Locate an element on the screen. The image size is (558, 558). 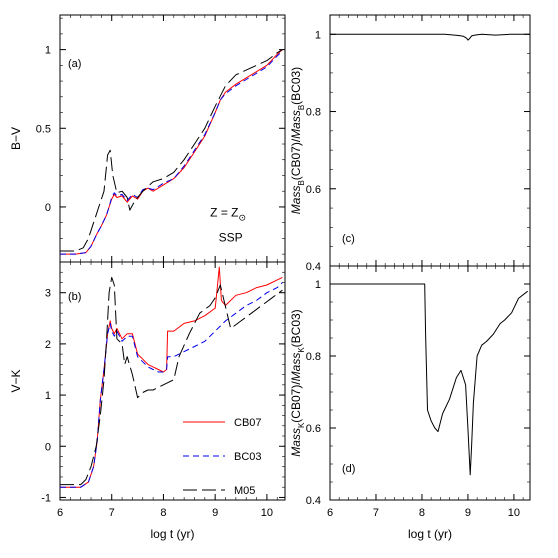
annotation-main: SSP is located at coordinates (231, 238).